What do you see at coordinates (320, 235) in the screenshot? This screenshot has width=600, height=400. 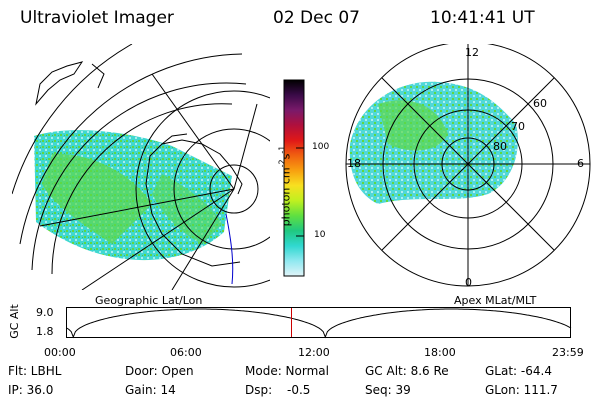 I see `colorbar-tick-10: 10` at bounding box center [320, 235].